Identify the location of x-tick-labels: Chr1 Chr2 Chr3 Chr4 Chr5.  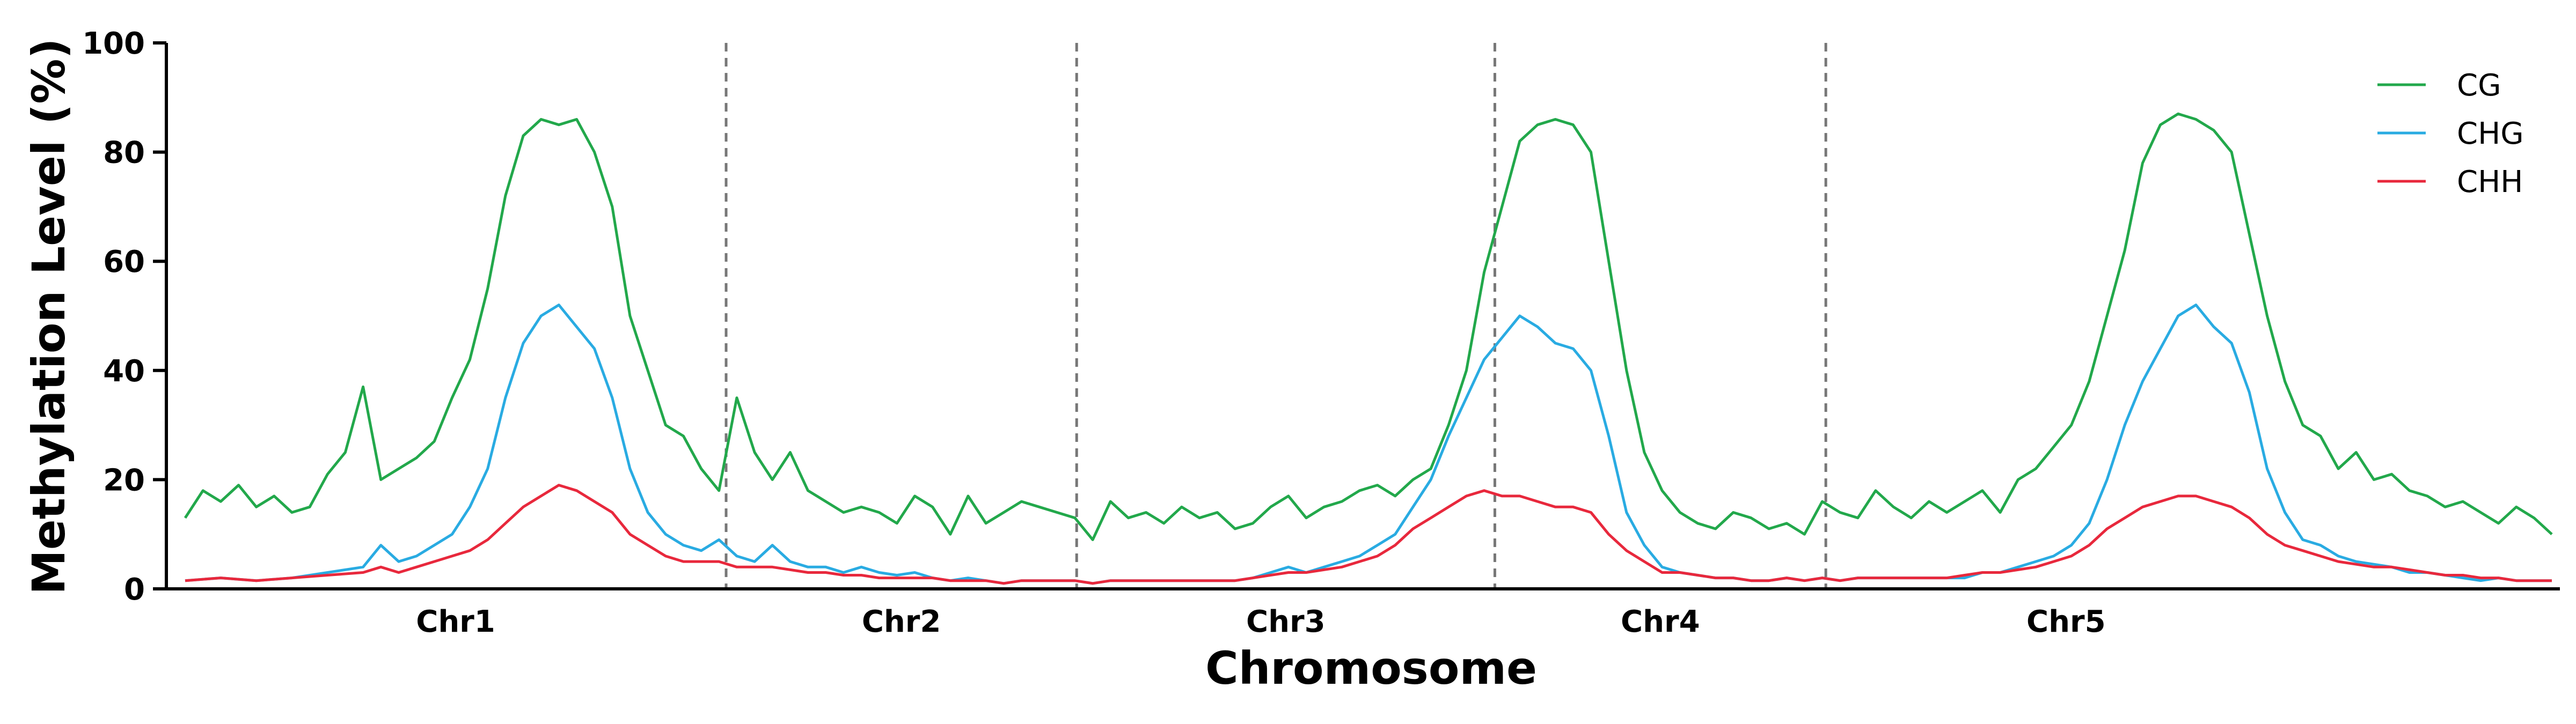
(1260, 621).